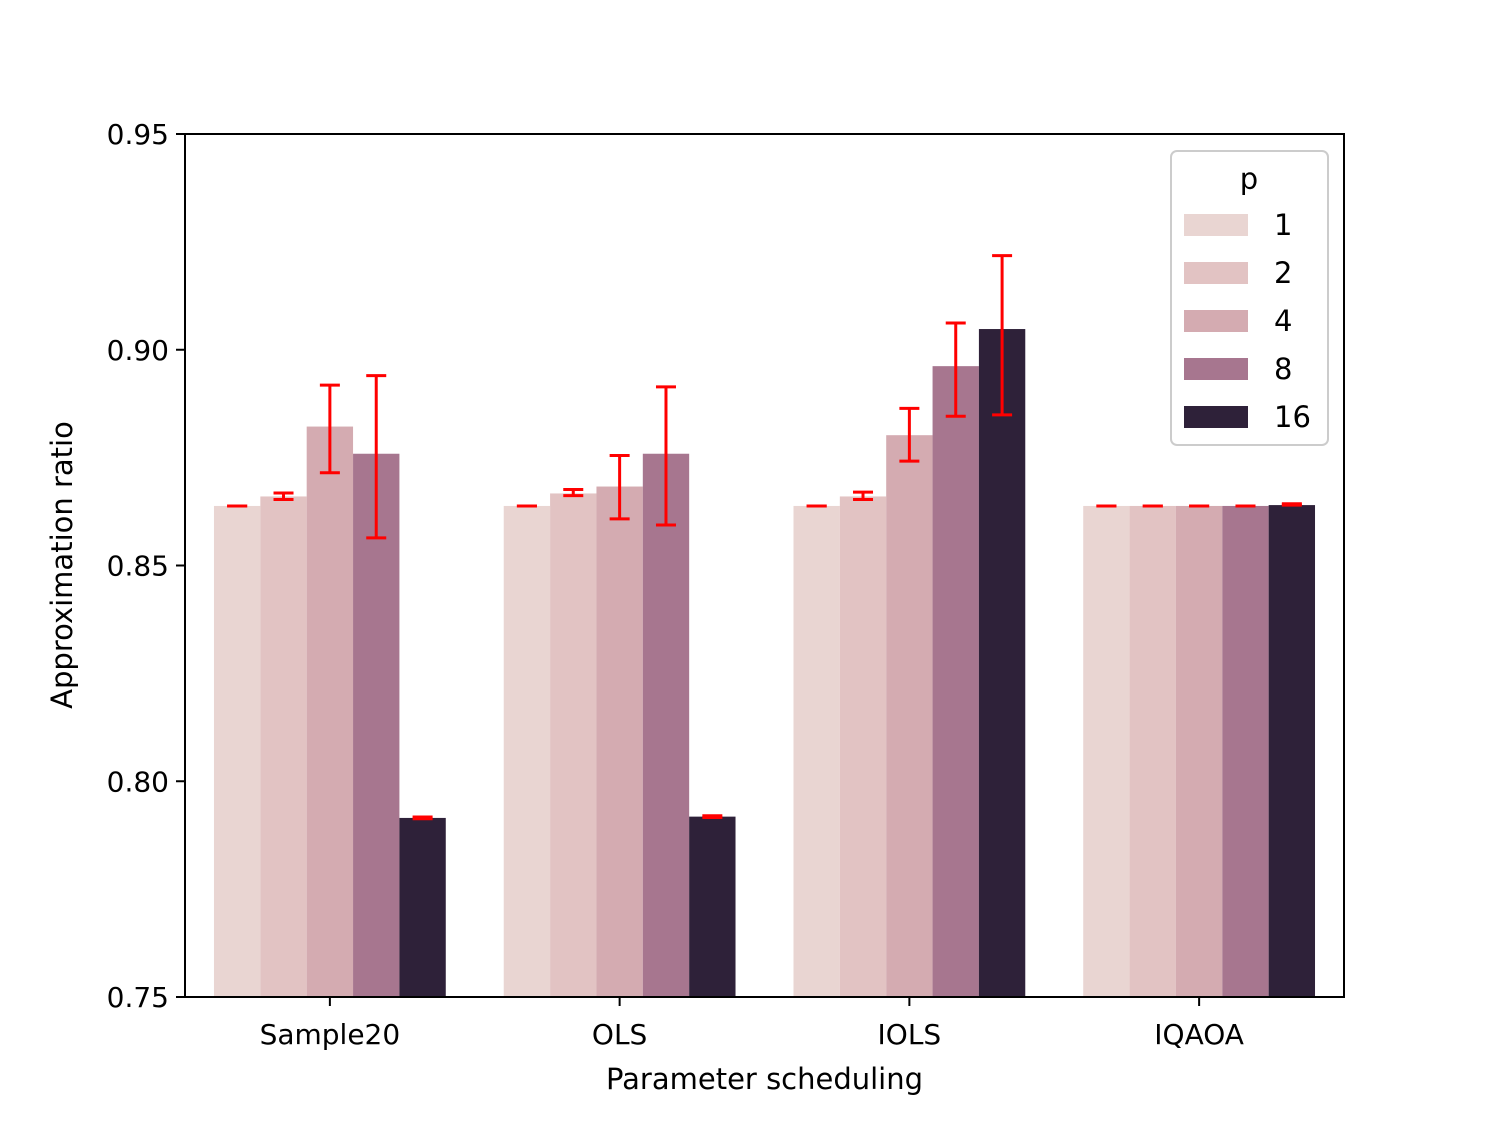 The width and height of the screenshot is (1494, 1121). I want to click on error-bar-iqaoa-p16, so click(1291, 504).